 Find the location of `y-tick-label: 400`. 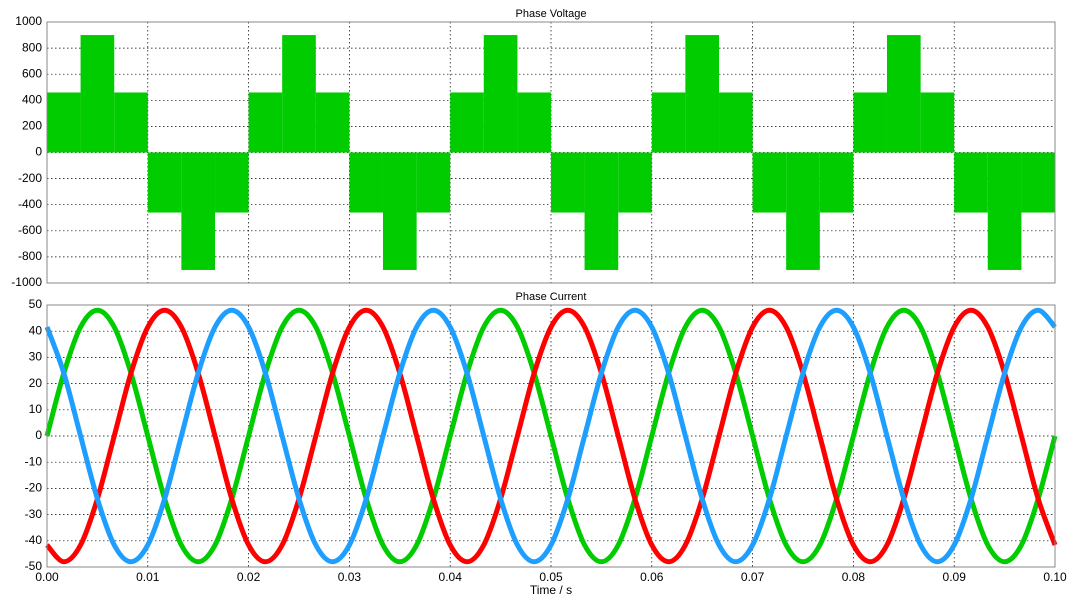

y-tick-label: 400 is located at coordinates (32, 99).